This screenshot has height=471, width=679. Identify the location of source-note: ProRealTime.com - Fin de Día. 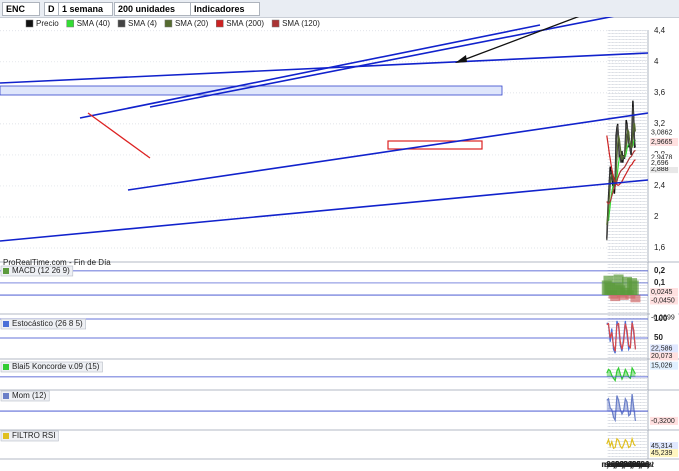
(57, 262).